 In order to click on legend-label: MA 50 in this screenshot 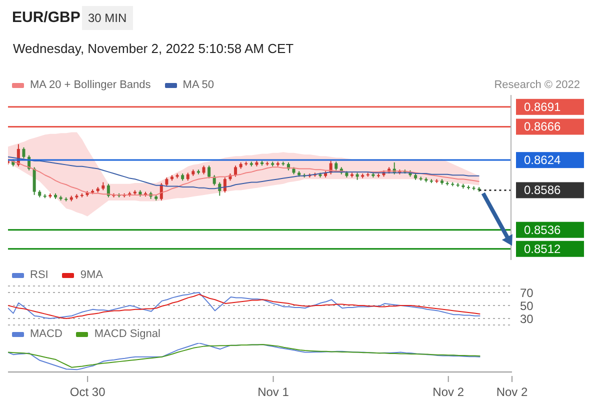, I will do `click(198, 85)`.